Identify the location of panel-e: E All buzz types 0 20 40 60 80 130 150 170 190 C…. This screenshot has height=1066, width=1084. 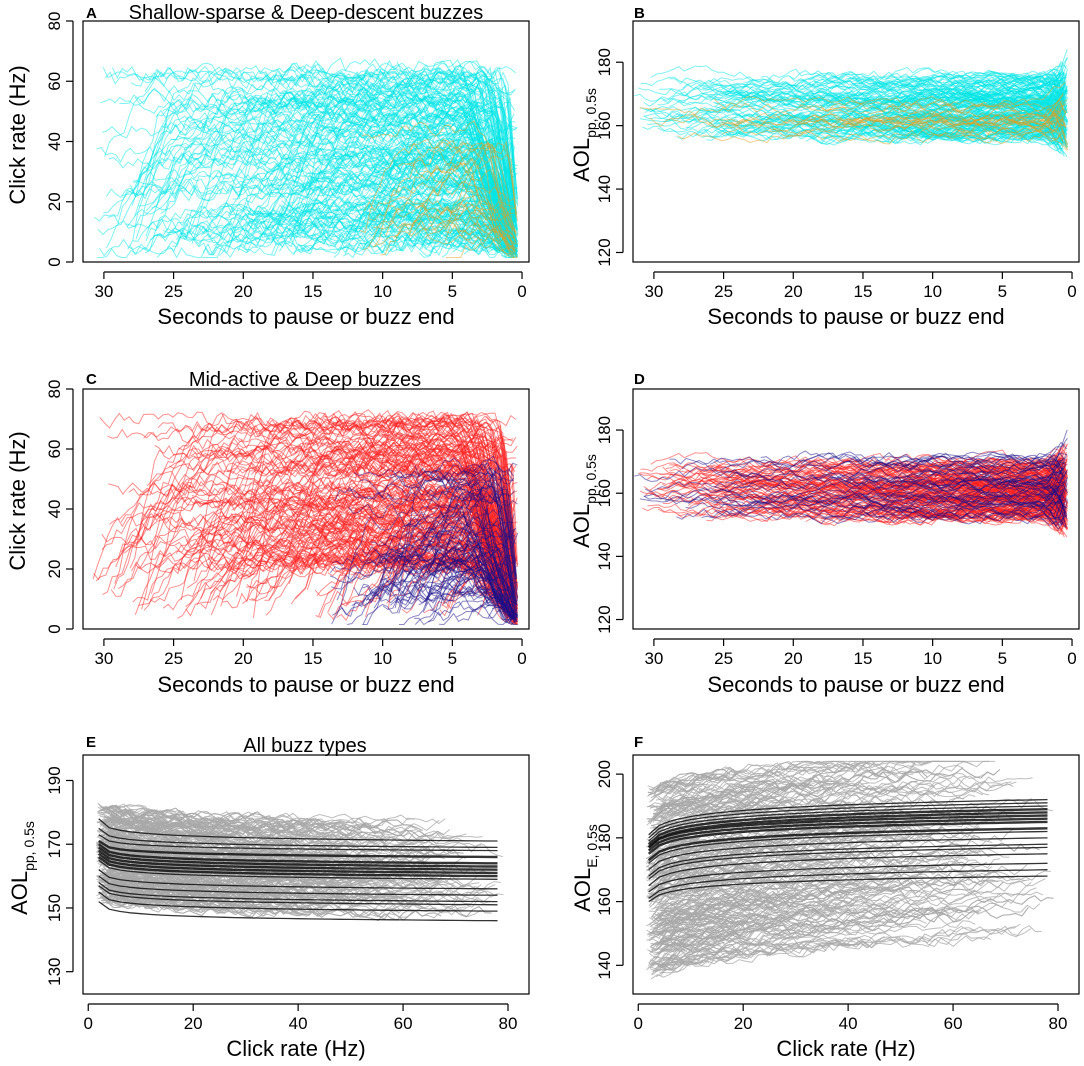
(268, 897).